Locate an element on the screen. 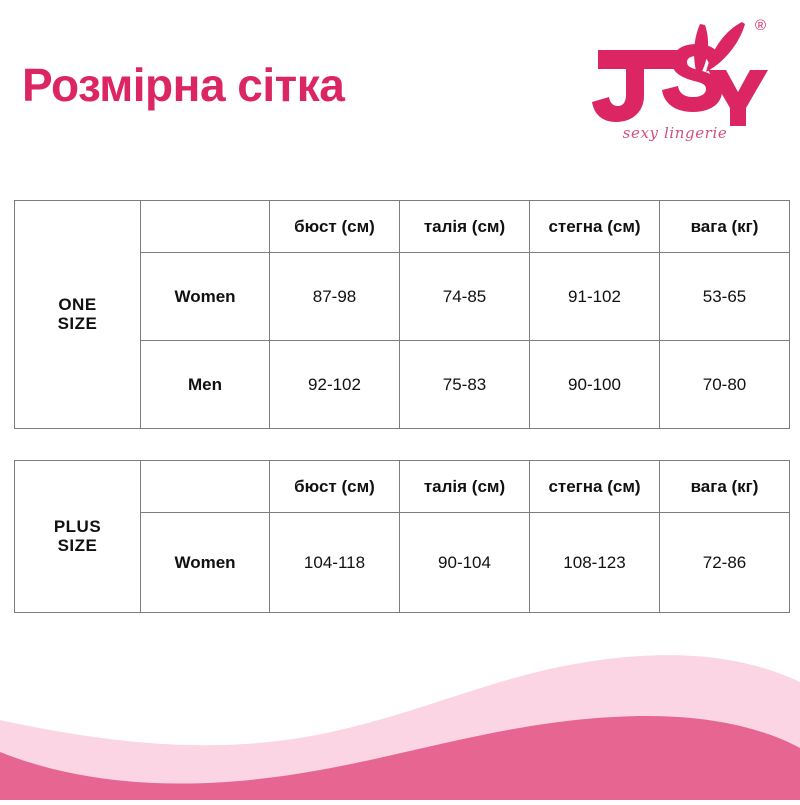 This screenshot has width=800, height=805. row-label-men: Men is located at coordinates (205, 384).